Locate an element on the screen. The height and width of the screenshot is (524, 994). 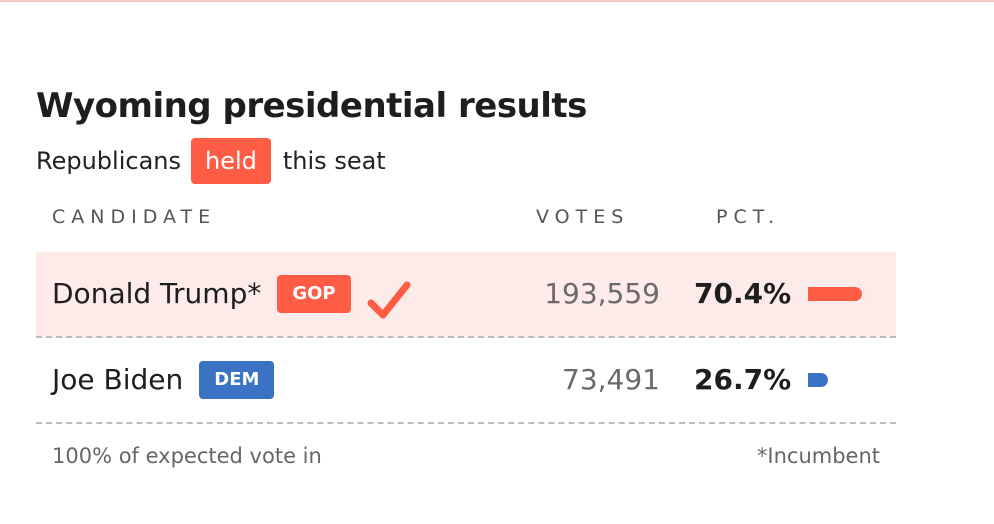
checkmark-icon is located at coordinates (389, 295).